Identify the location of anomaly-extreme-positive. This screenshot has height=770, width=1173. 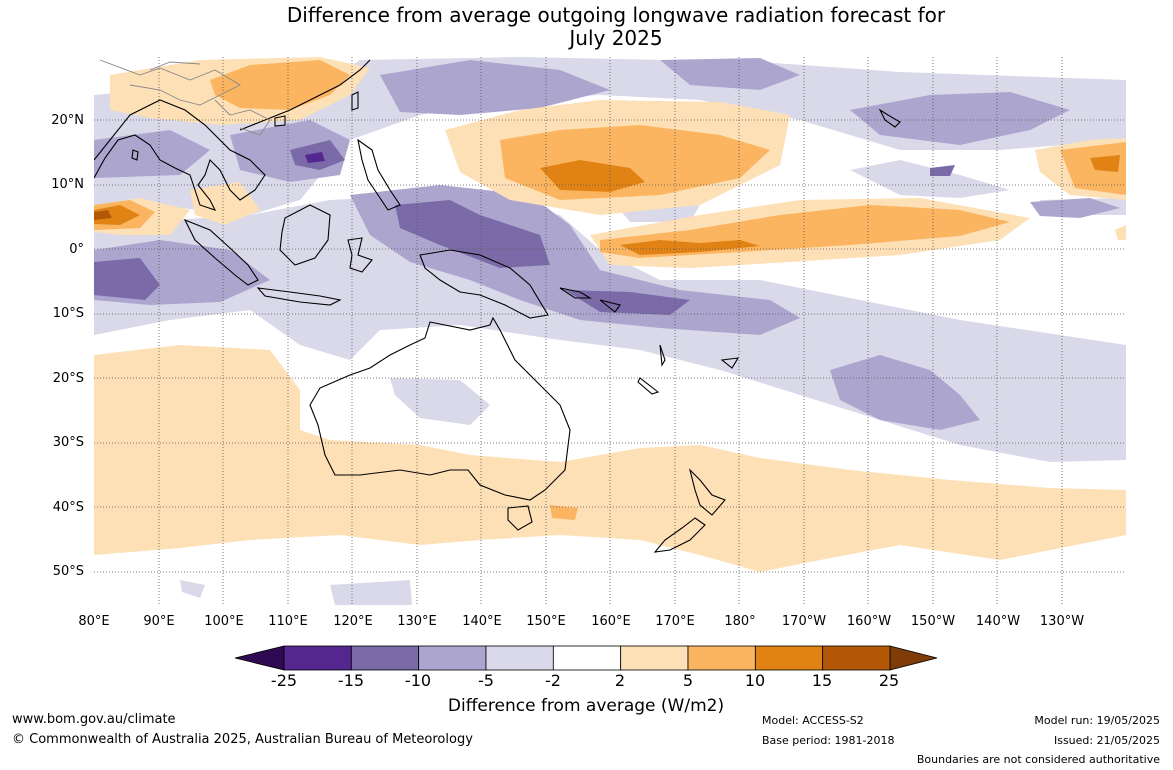
(103, 215).